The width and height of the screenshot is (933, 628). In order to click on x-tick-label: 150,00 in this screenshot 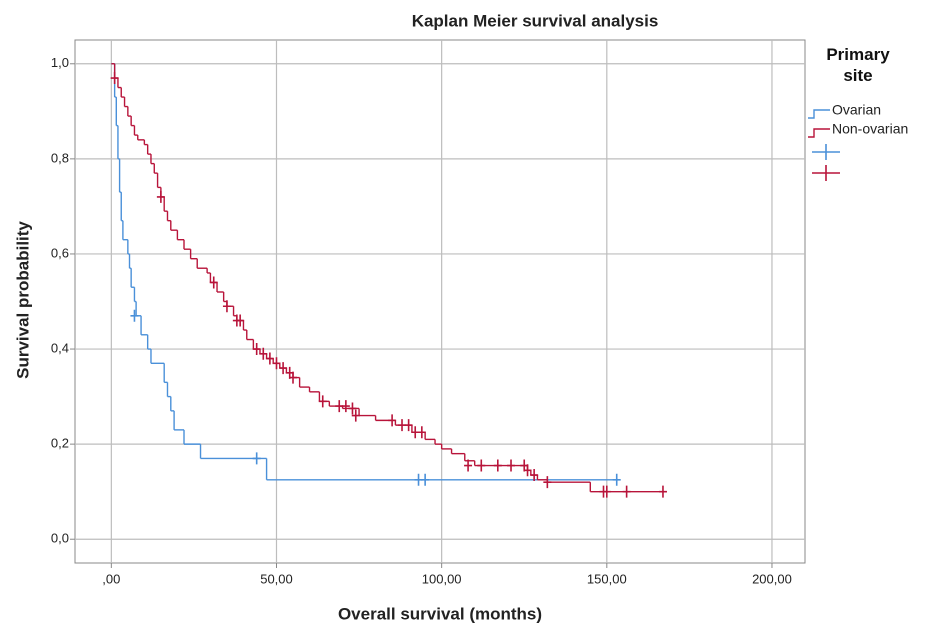, I will do `click(607, 578)`.